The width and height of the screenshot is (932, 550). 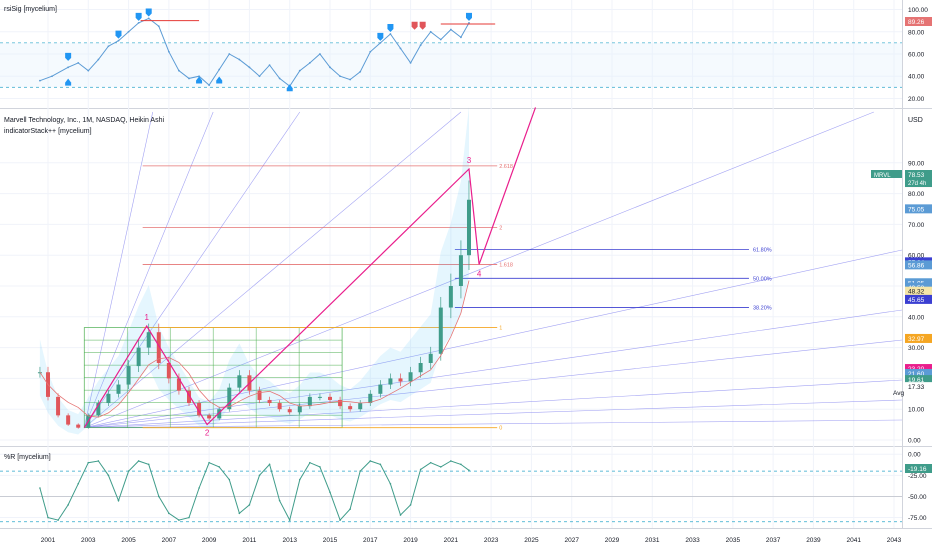 What do you see at coordinates (916, 209) in the screenshot?
I see `price-label: 75.05` at bounding box center [916, 209].